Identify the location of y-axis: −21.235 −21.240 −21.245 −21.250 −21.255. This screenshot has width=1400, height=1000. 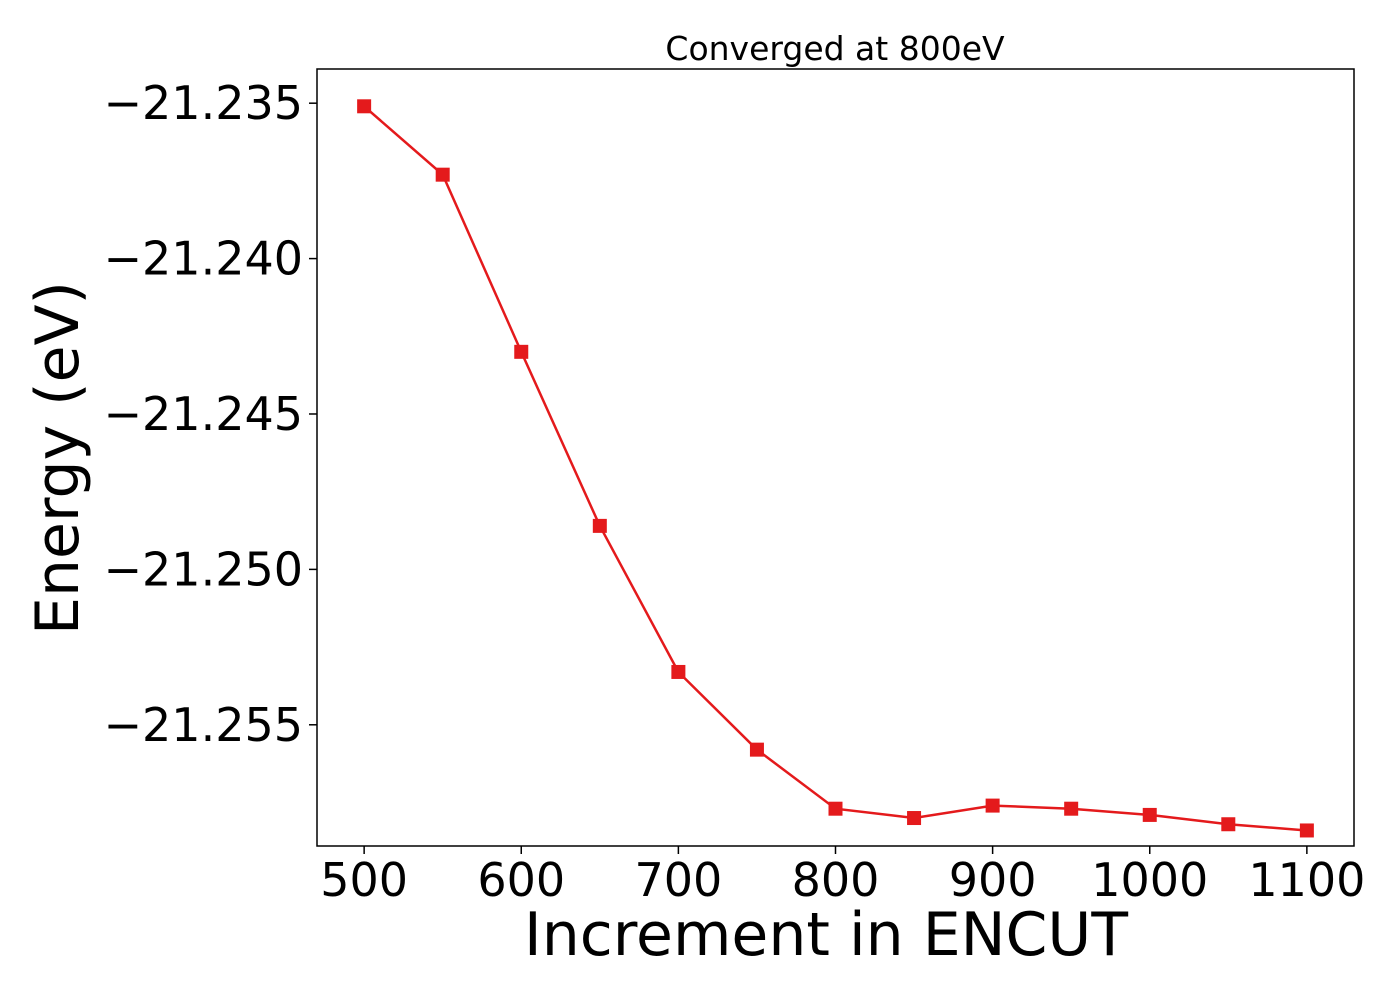
(210, 414).